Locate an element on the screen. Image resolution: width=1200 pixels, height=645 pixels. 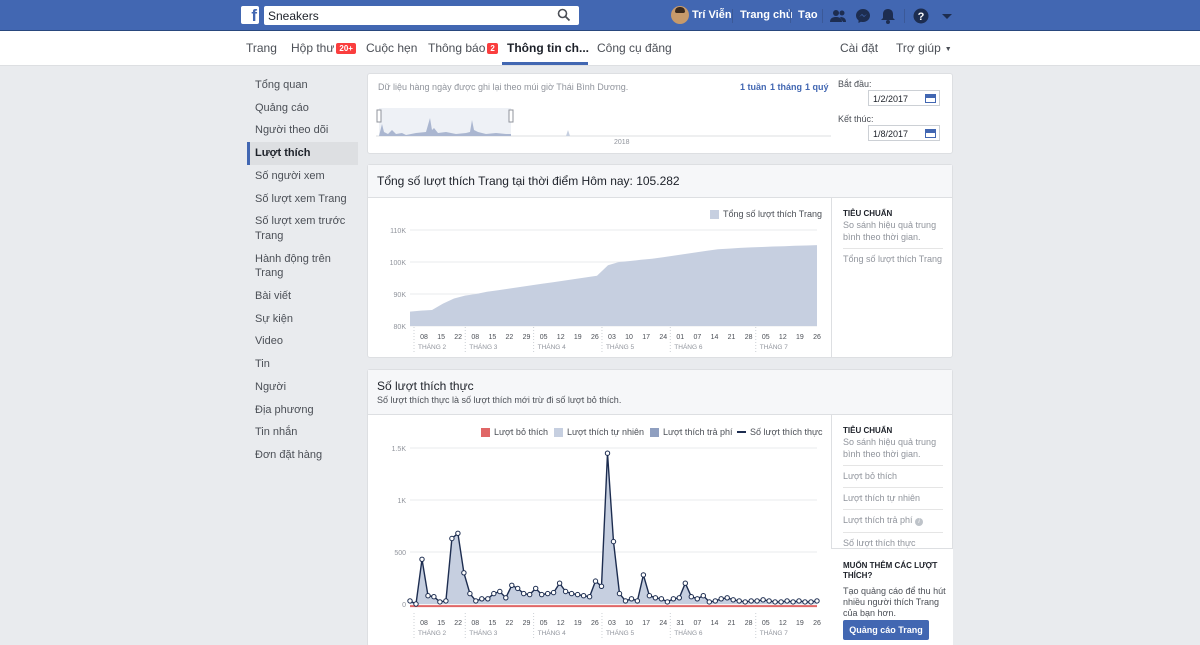
sidebar-item-likes: Lượt thích is located at coordinates (302, 153).